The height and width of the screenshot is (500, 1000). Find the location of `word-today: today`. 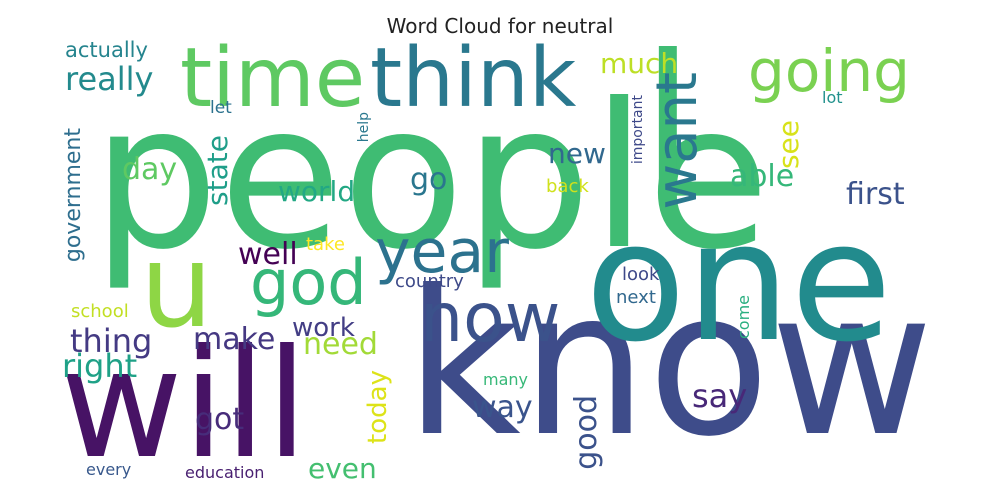

word-today: today is located at coordinates (378, 407).